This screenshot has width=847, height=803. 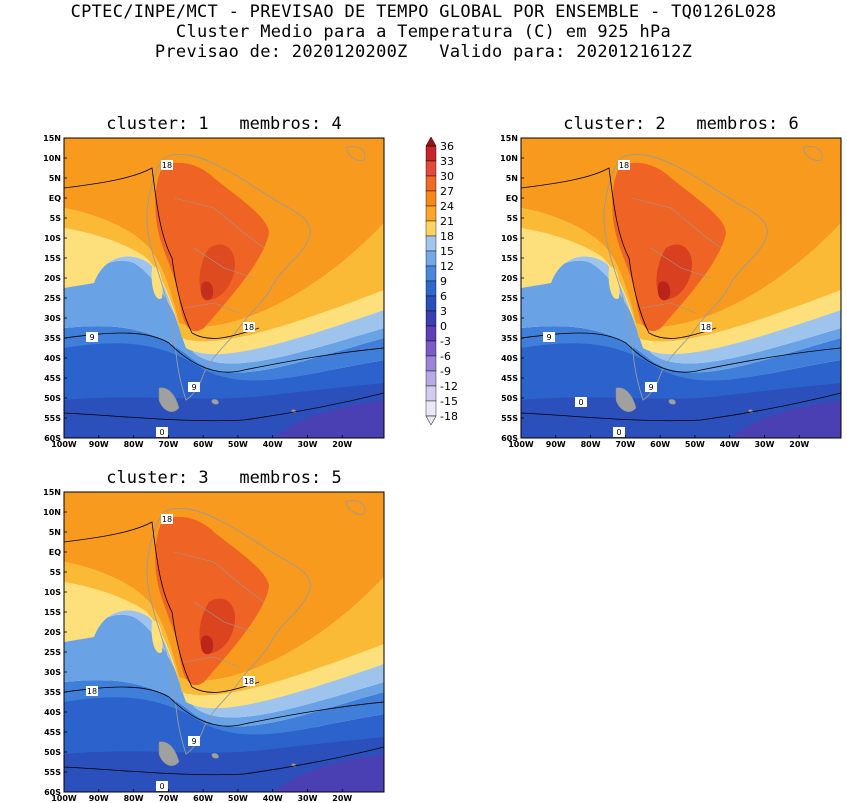 What do you see at coordinates (52, 238) in the screenshot?
I see `lat-tick-label: 10S` at bounding box center [52, 238].